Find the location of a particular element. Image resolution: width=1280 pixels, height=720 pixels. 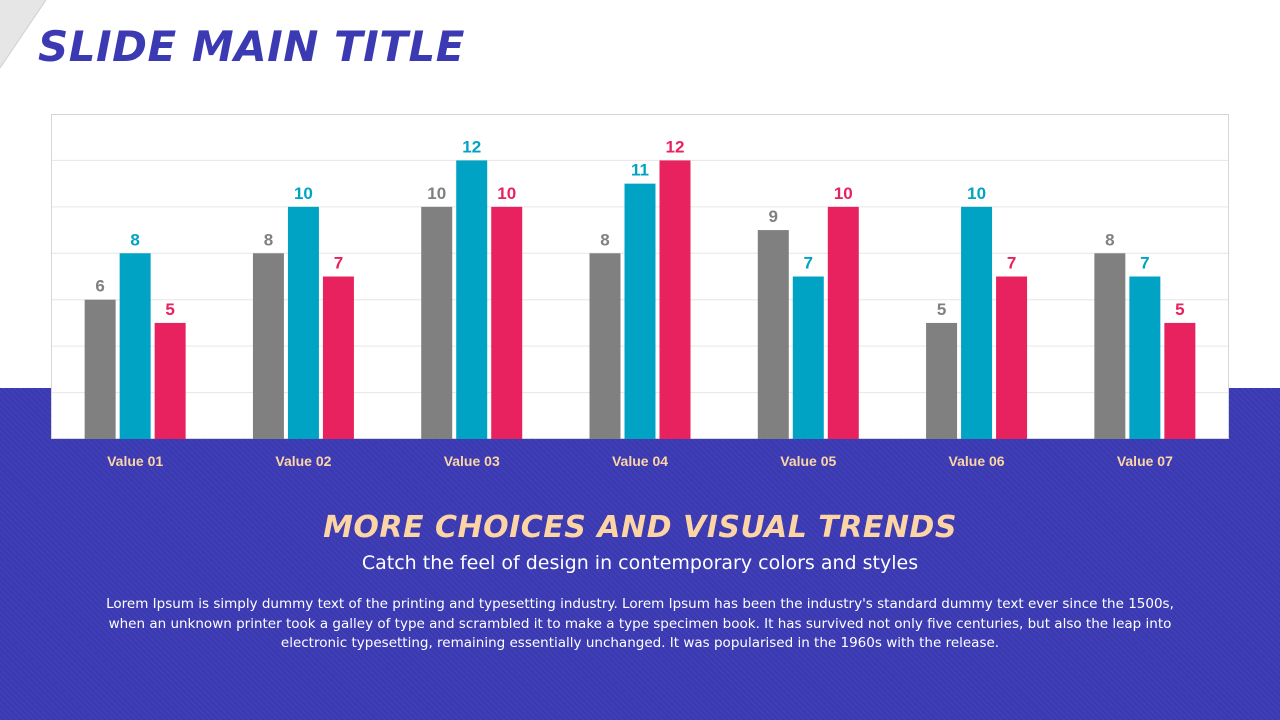

category-label: Value 04 is located at coordinates (640, 461).